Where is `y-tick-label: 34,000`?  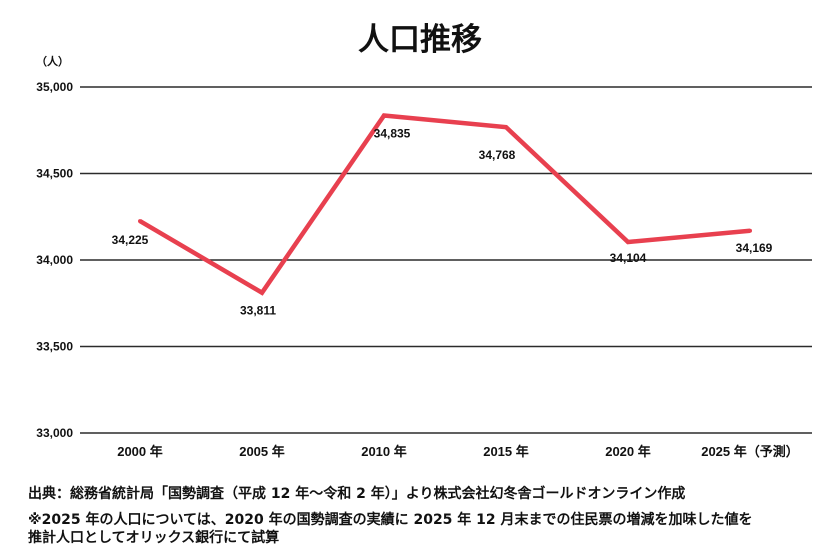 y-tick-label: 34,000 is located at coordinates (54, 260).